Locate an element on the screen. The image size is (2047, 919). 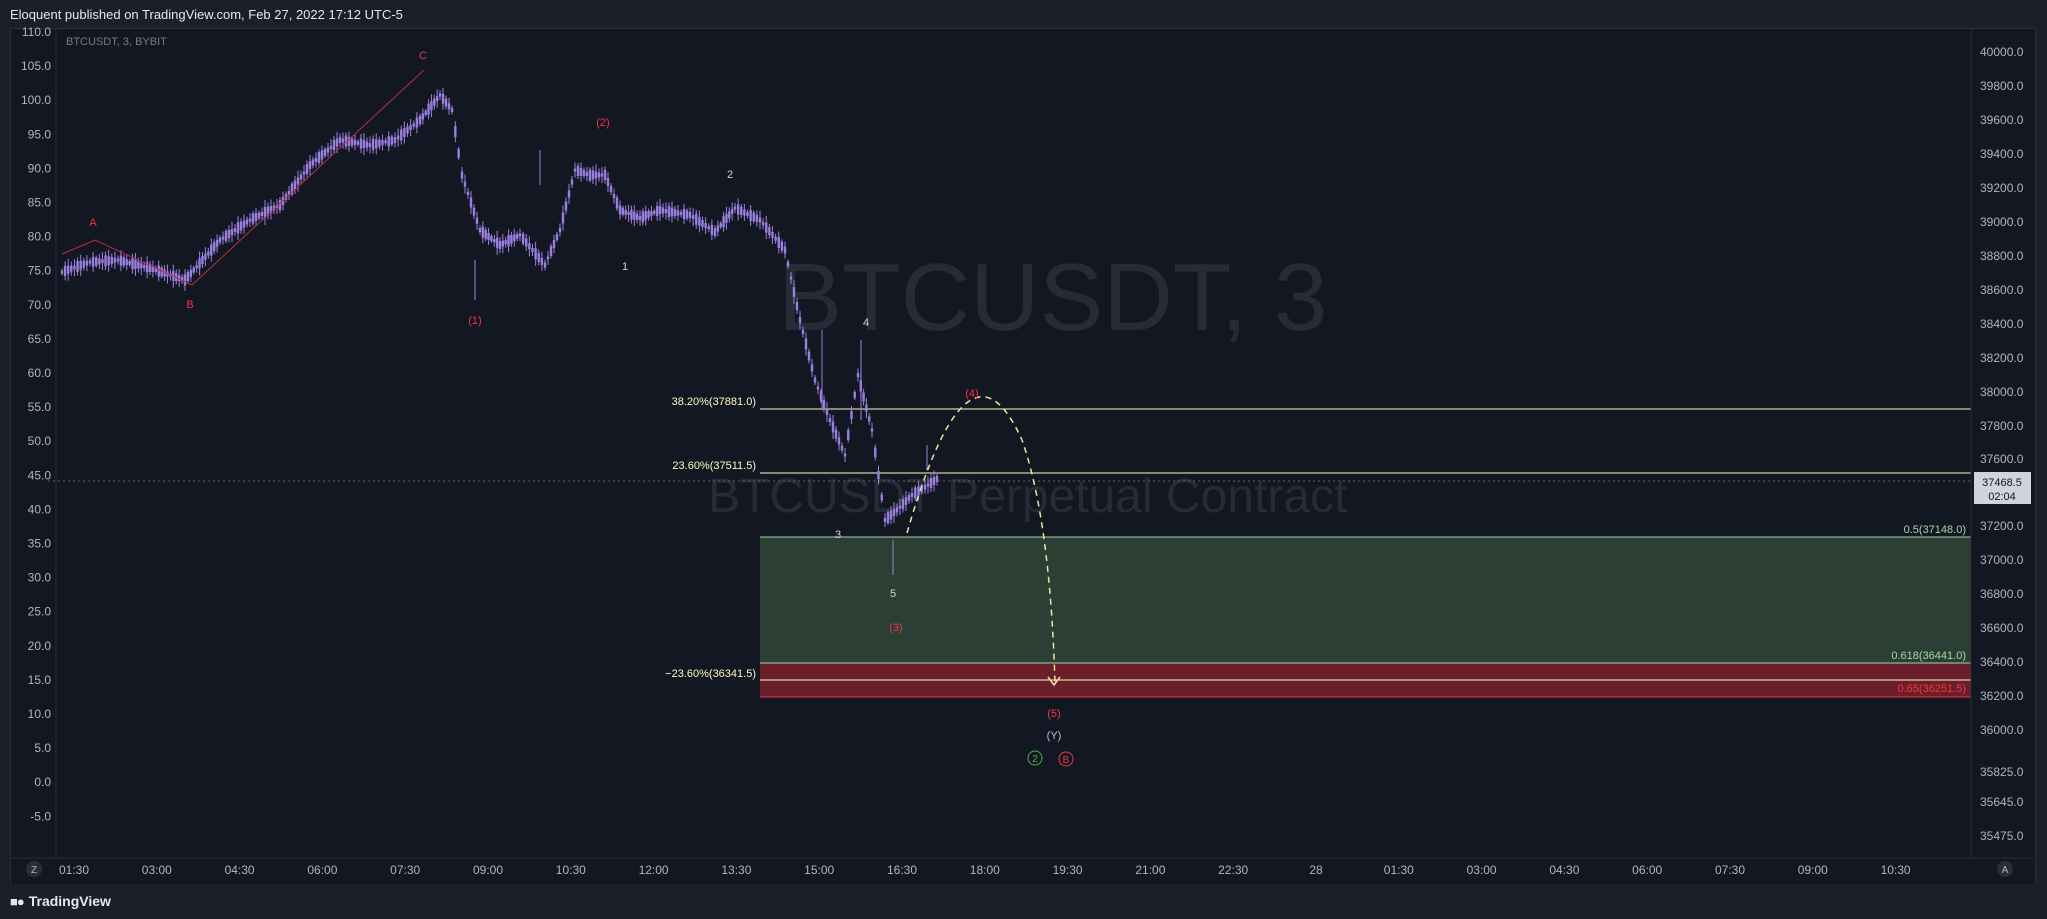
left-axis-tick: -5.0 is located at coordinates (40, 816).